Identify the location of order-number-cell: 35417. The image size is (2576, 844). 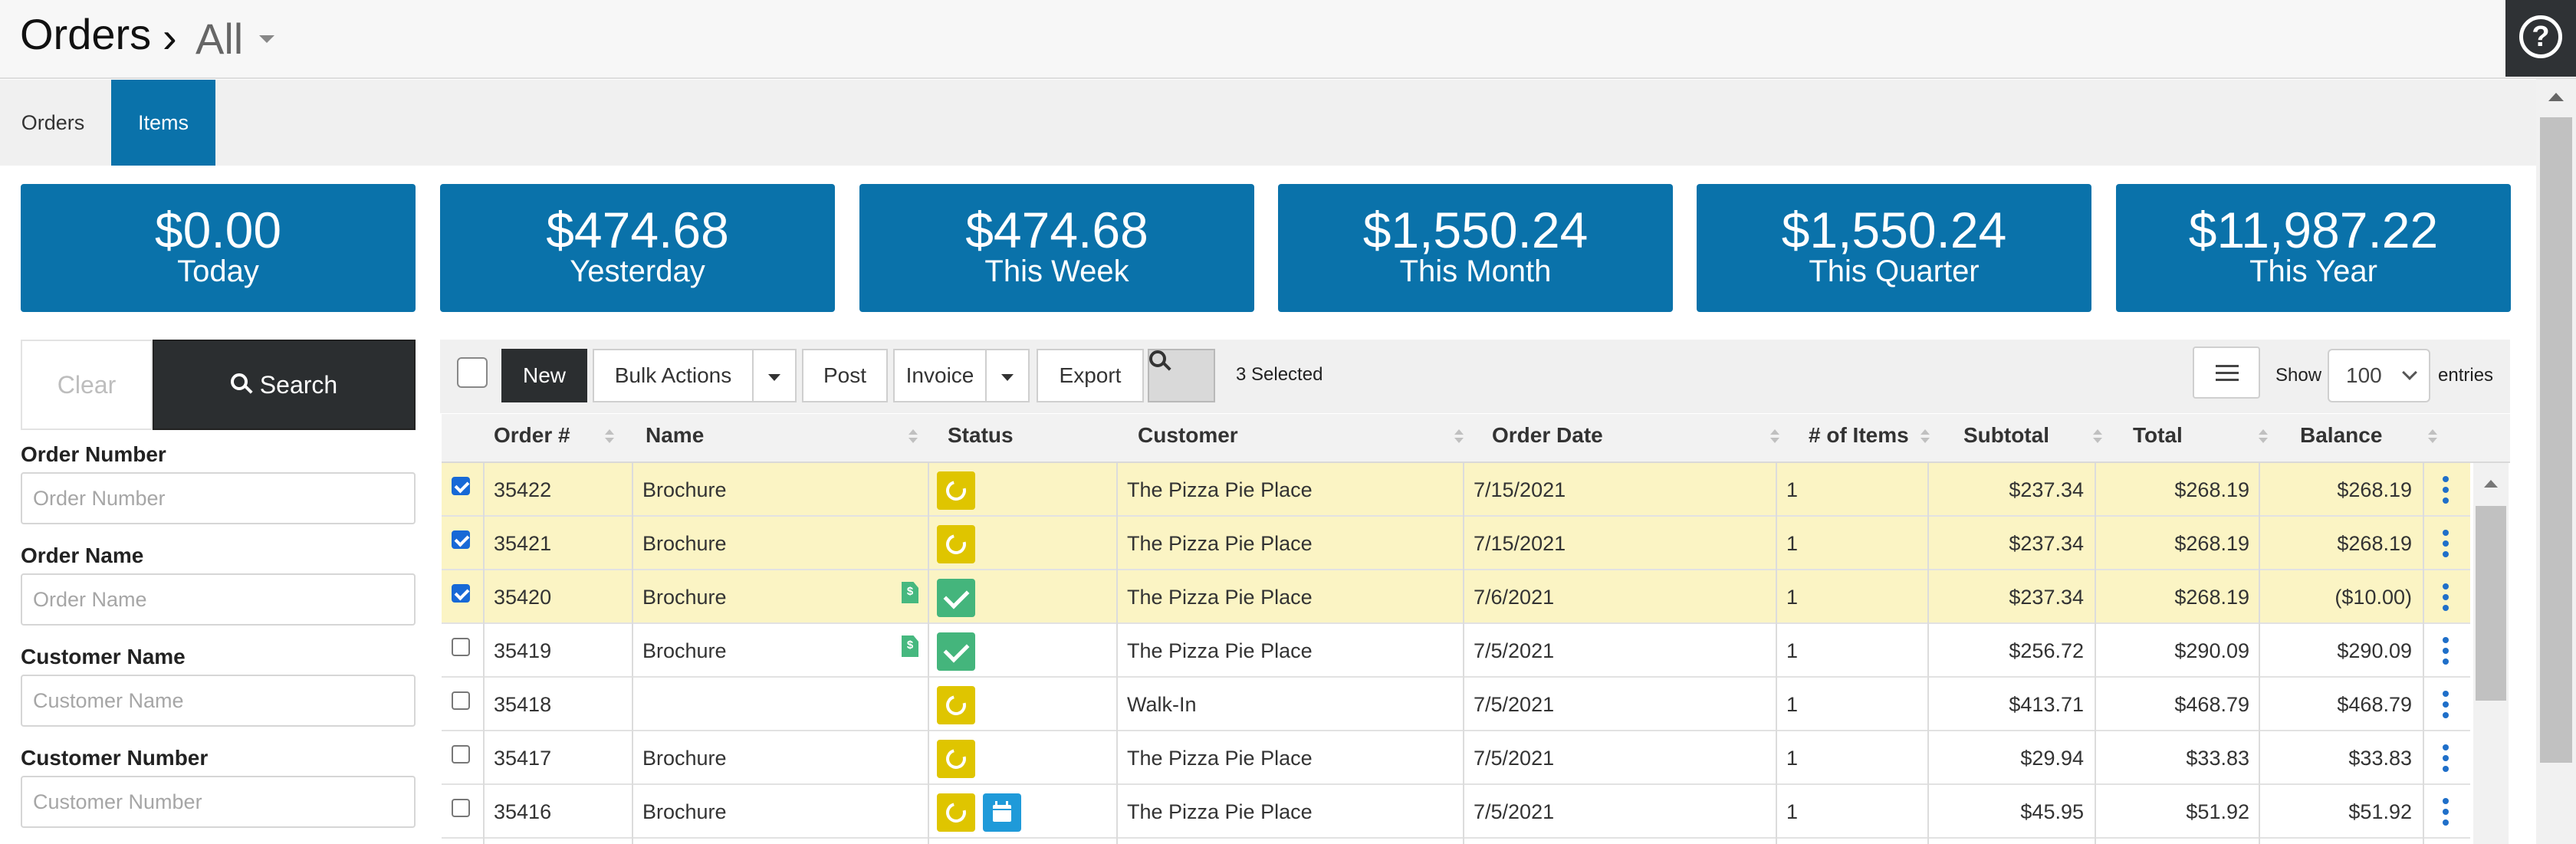
(523, 759).